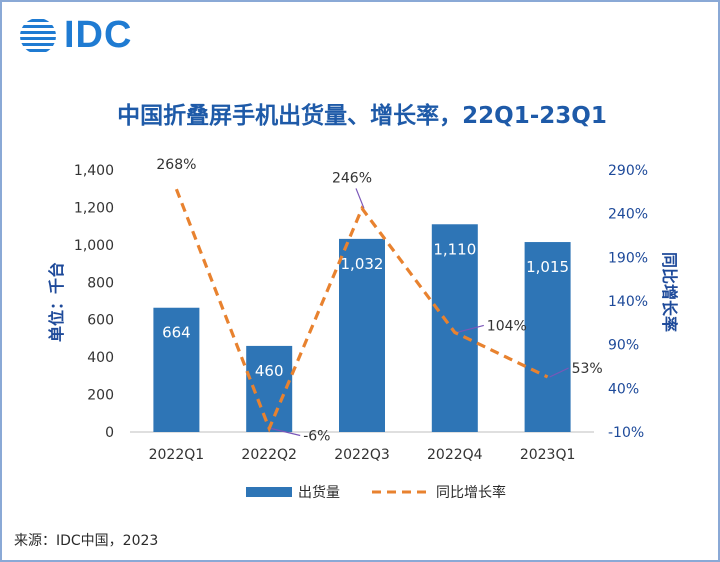  What do you see at coordinates (626, 433) in the screenshot?
I see `y2-tick-label: -10%` at bounding box center [626, 433].